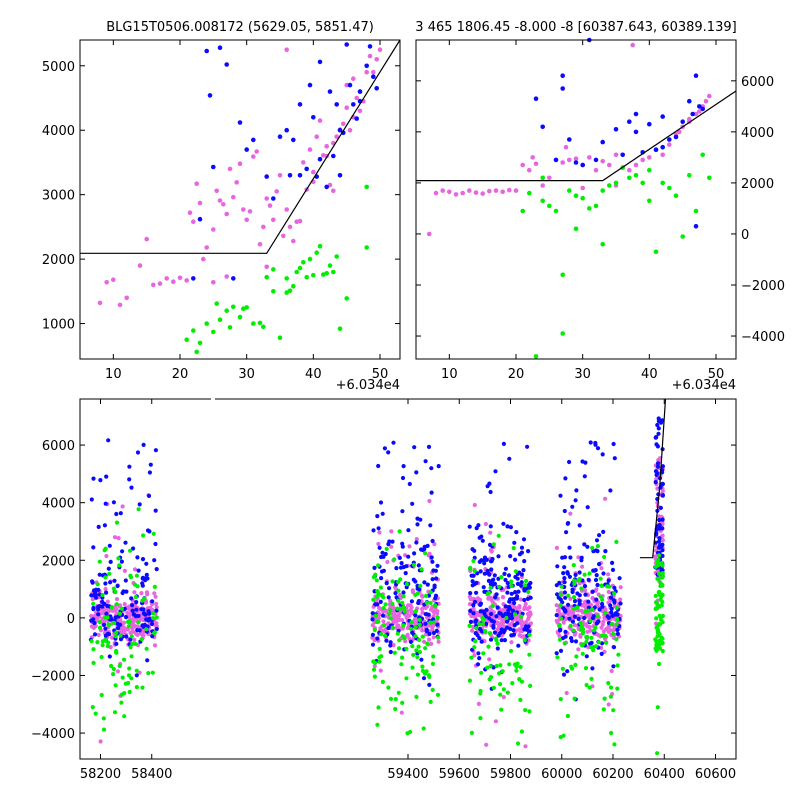 This screenshot has height=800, width=800. Describe the element at coordinates (704, 385) in the screenshot. I see `top-right-offset-label: +6.034e4` at that location.